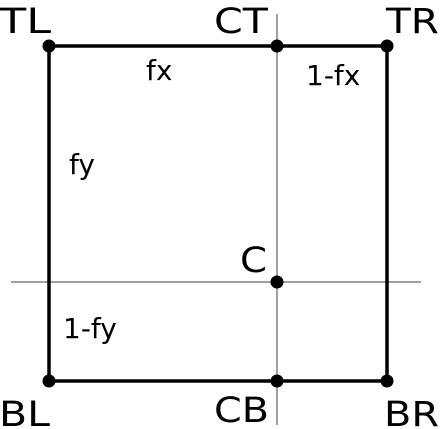 This screenshot has height=429, width=441. I want to click on point-ct-dot, so click(277, 46).